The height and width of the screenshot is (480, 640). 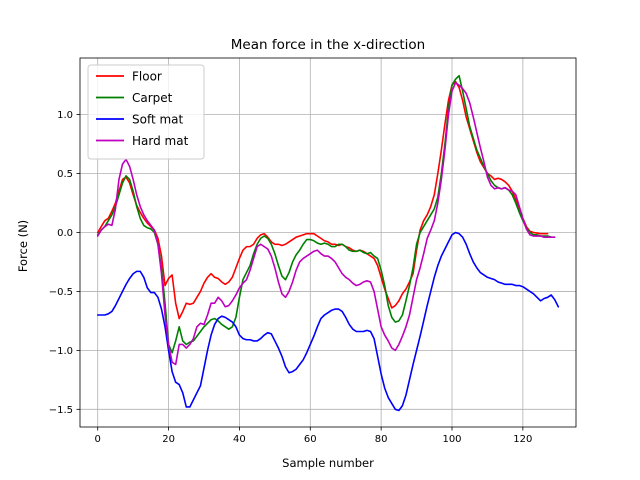 What do you see at coordinates (239, 439) in the screenshot?
I see `x-tick-label: 40` at bounding box center [239, 439].